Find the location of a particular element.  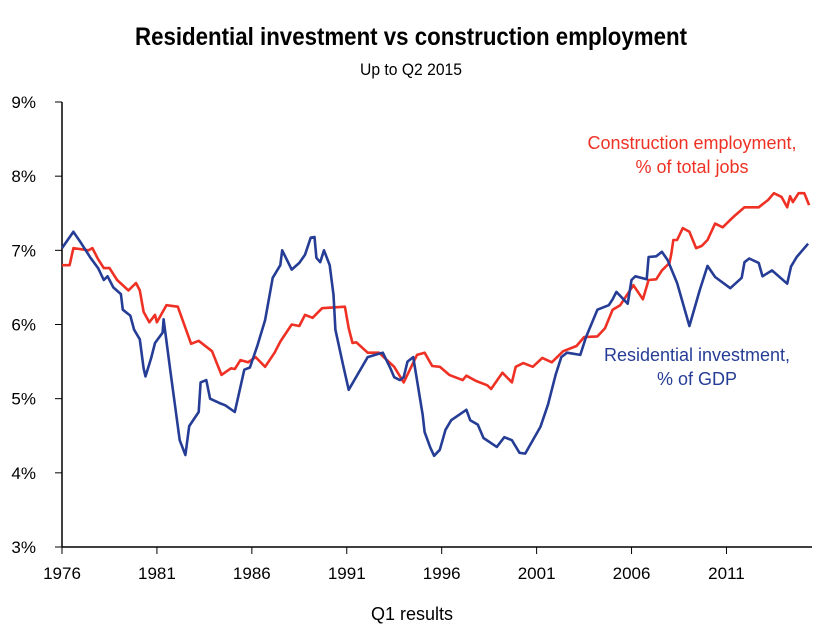

y-tick-label: 6% is located at coordinates (23, 325).